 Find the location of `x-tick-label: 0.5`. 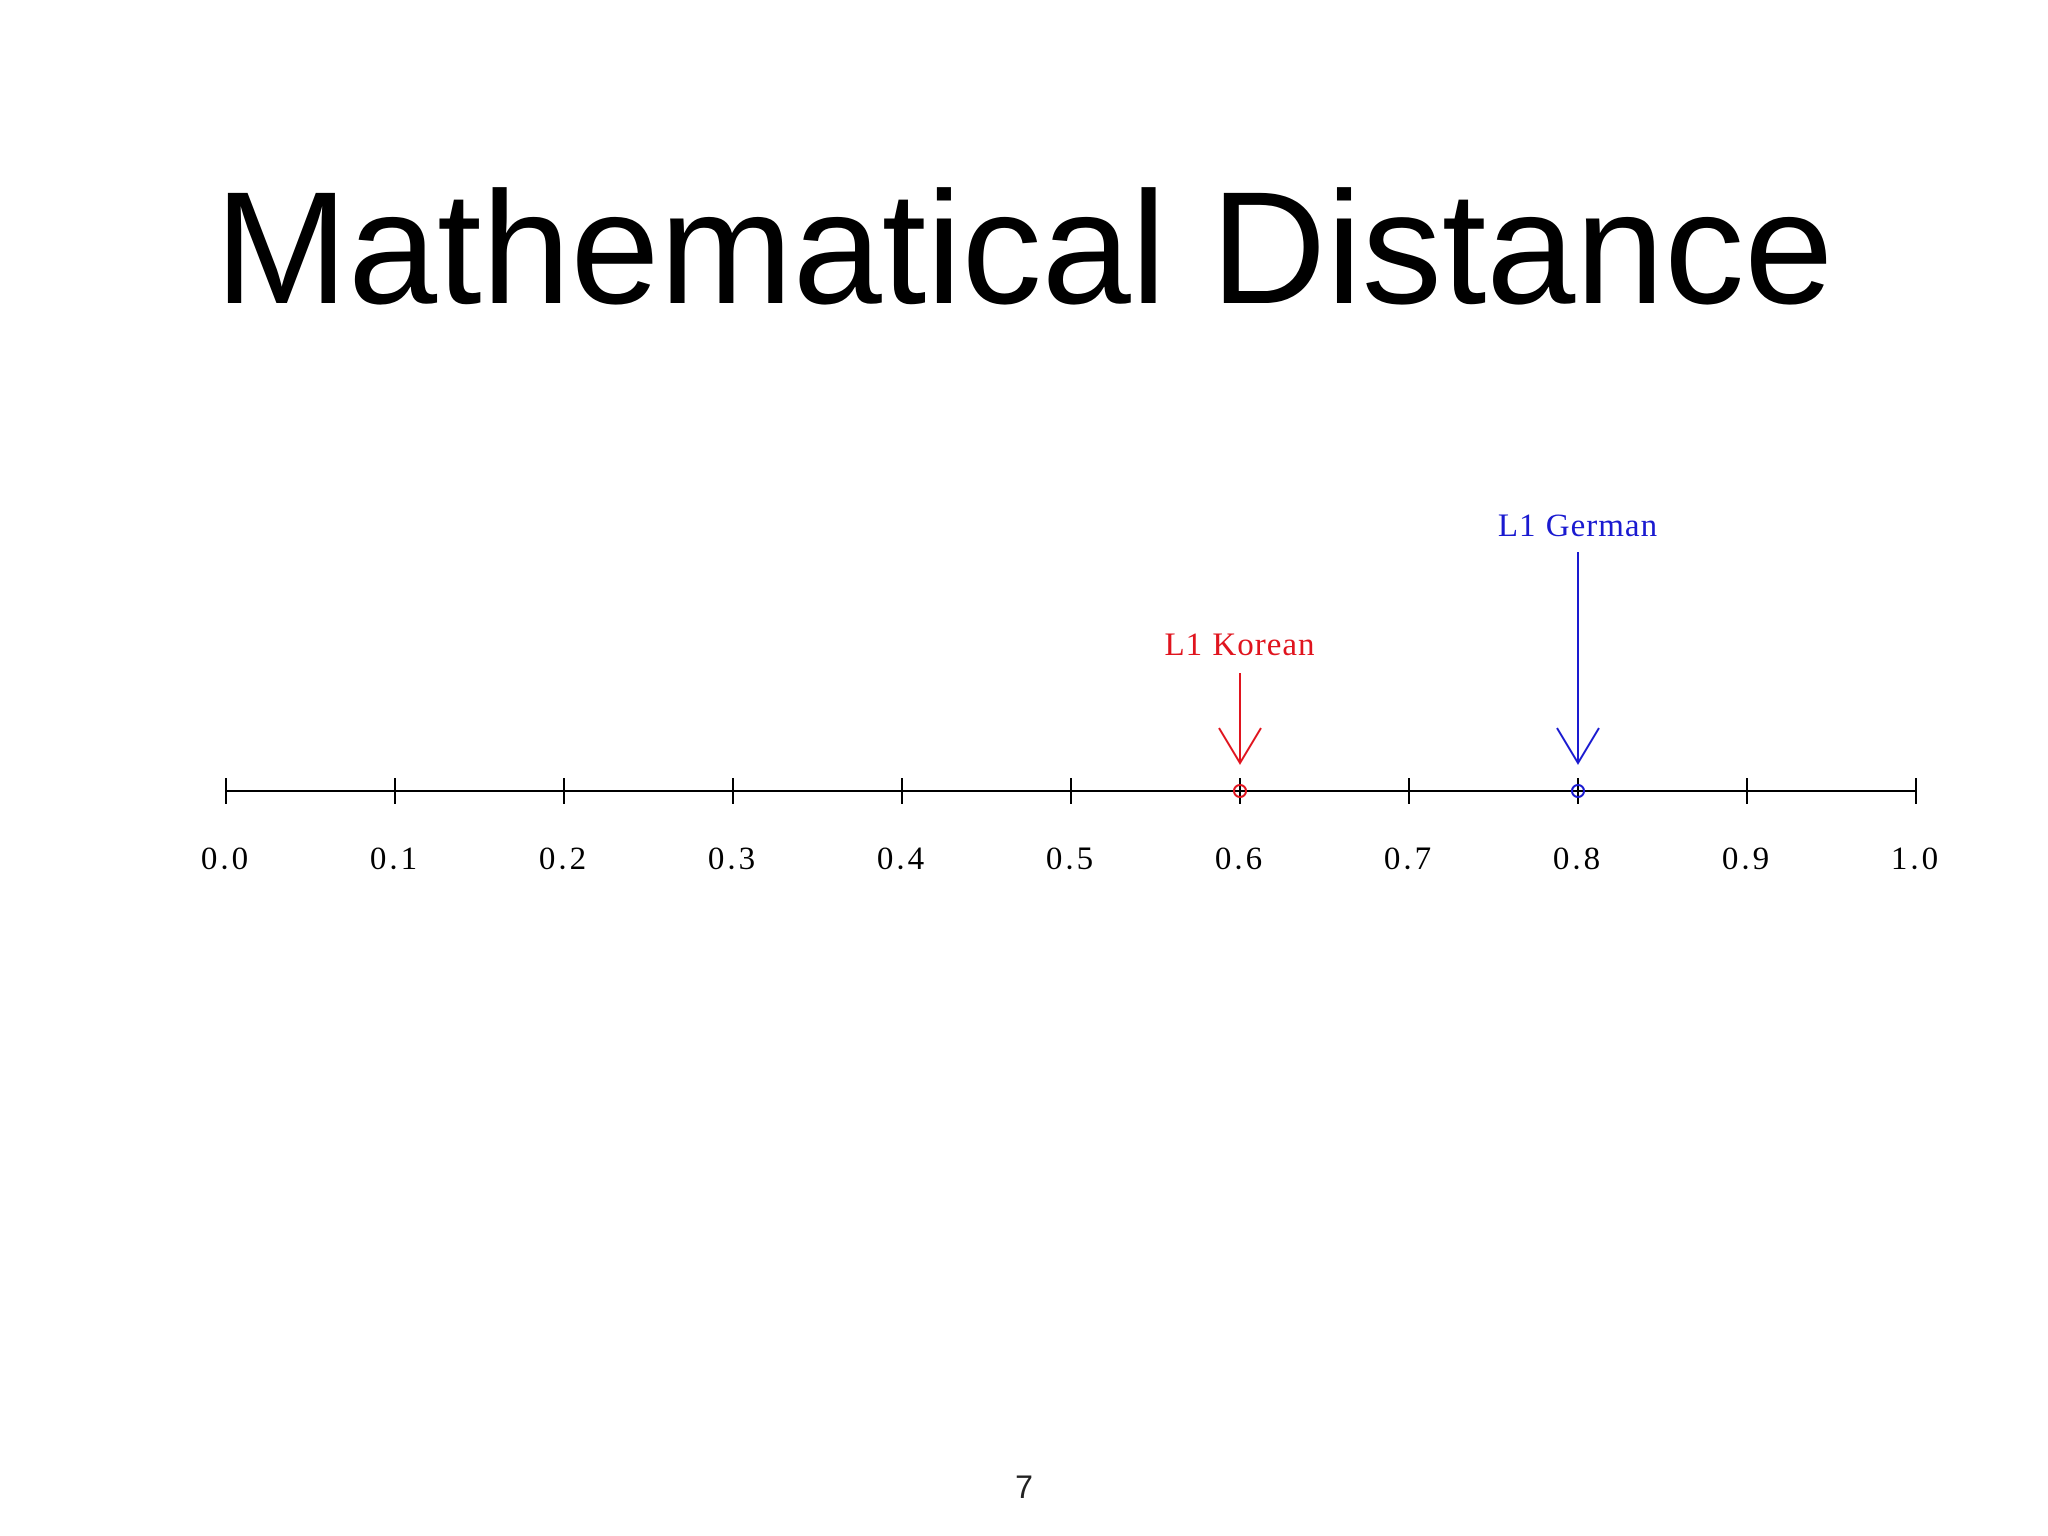

x-tick-label: 0.5 is located at coordinates (1071, 859).